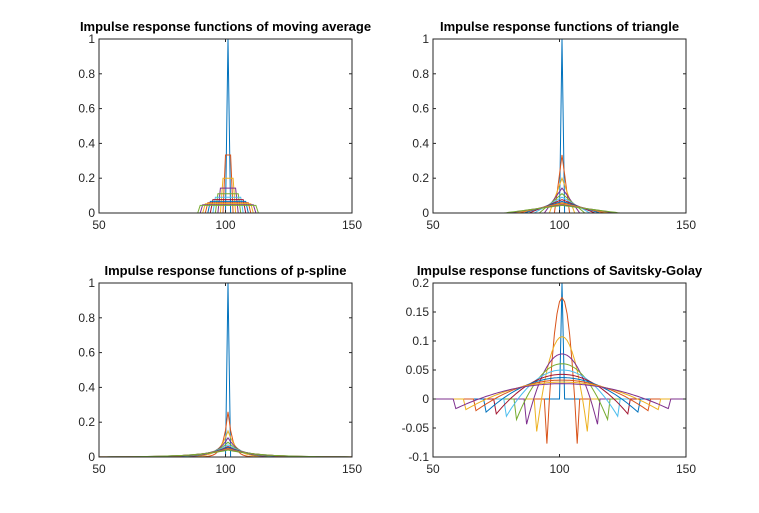  I want to click on chart-title: Impulse response functions of p-spline, so click(226, 270).